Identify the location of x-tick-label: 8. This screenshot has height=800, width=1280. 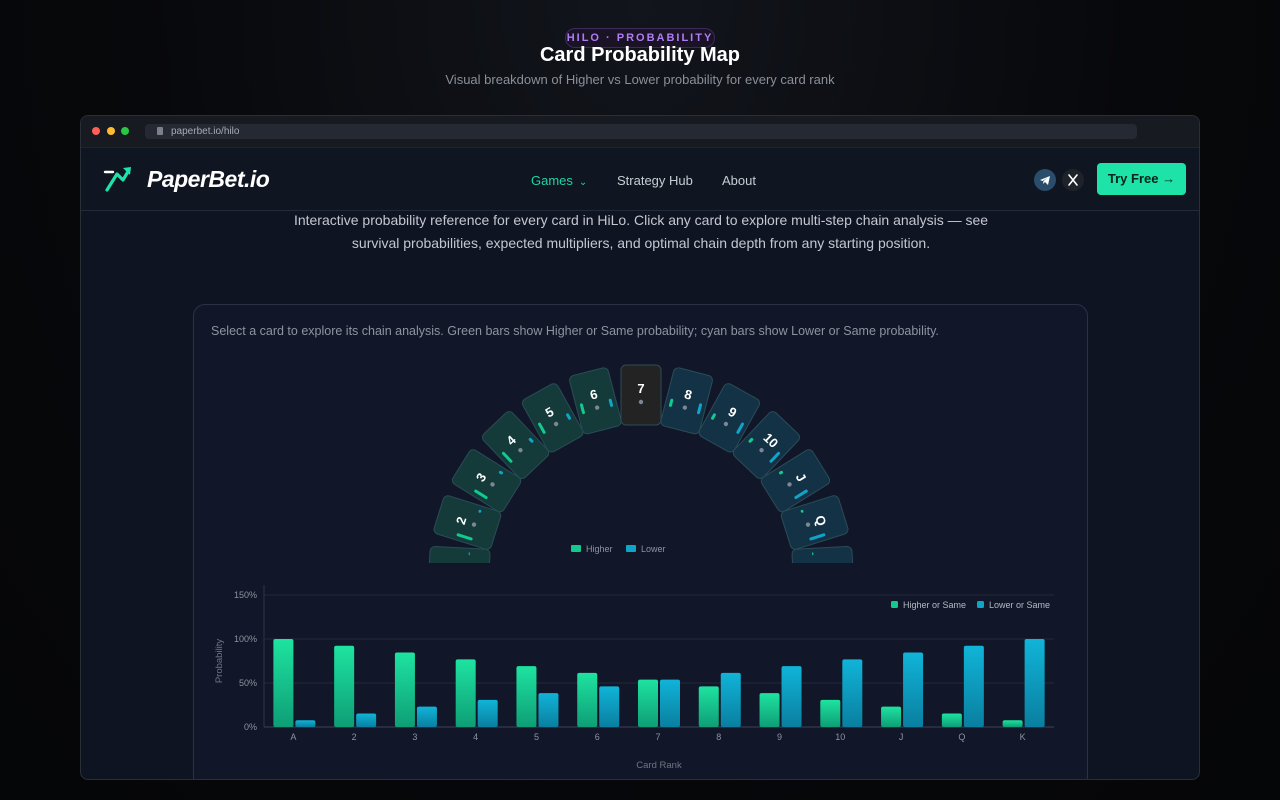
(718, 737).